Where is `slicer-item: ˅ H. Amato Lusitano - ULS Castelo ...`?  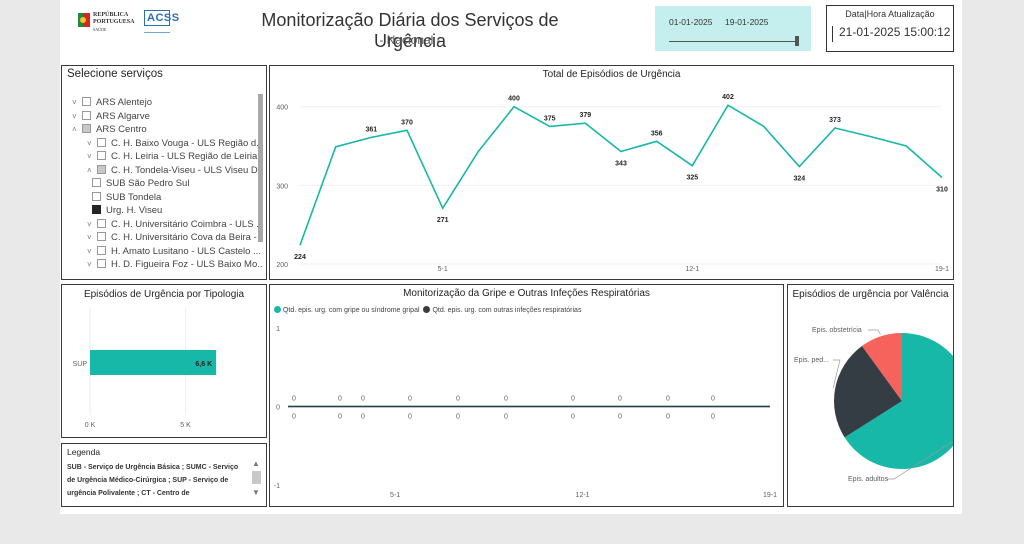 slicer-item: ˅ H. Amato Lusitano - ULS Castelo ... is located at coordinates (166, 252).